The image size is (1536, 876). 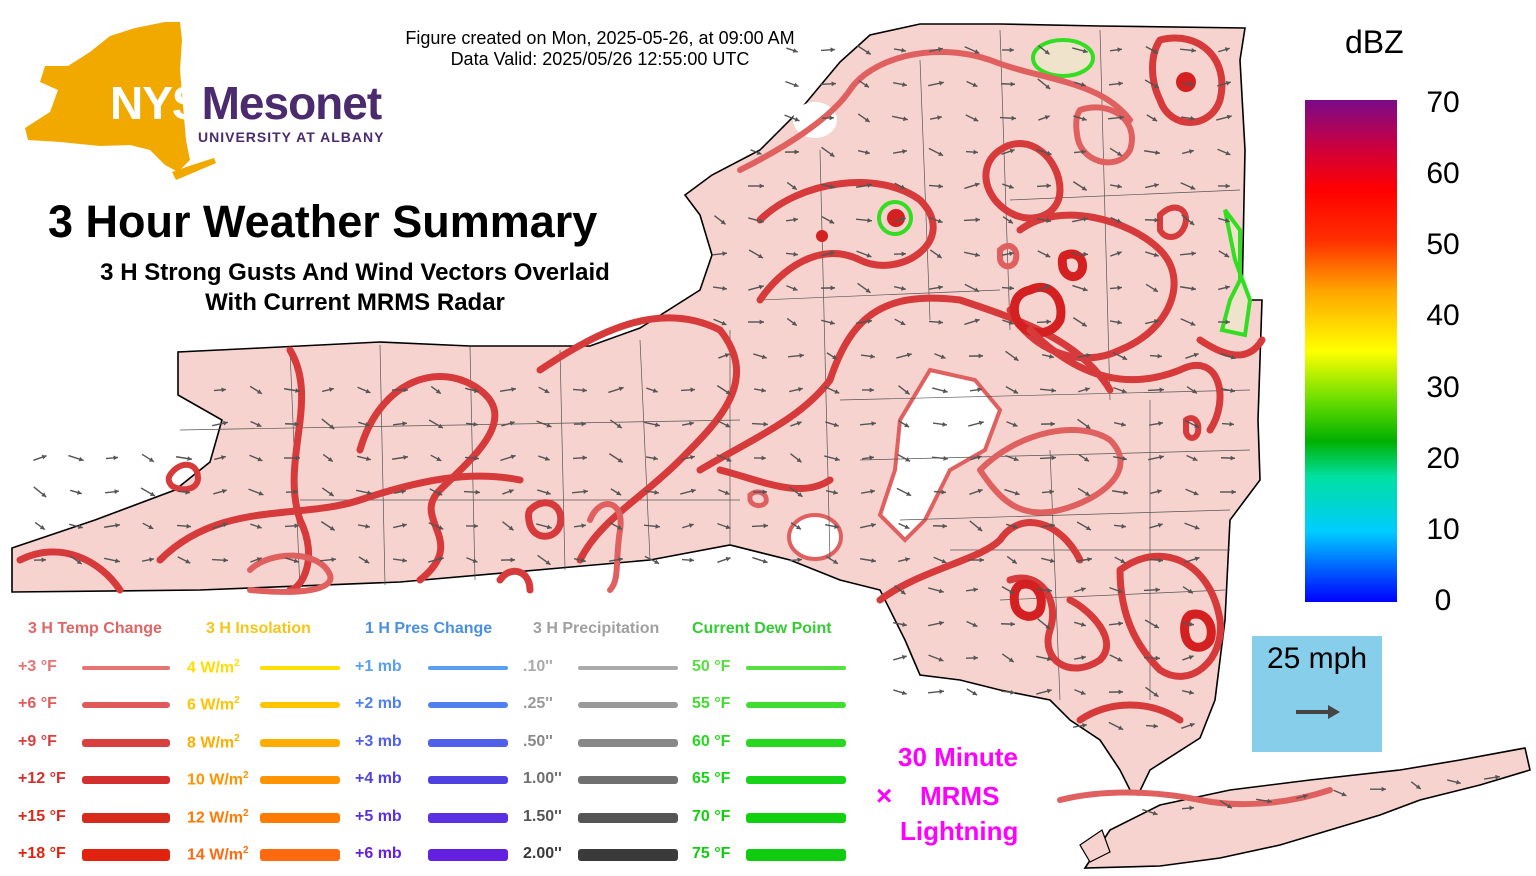 I want to click on legend-label-text: +1 mb, so click(x=378, y=666).